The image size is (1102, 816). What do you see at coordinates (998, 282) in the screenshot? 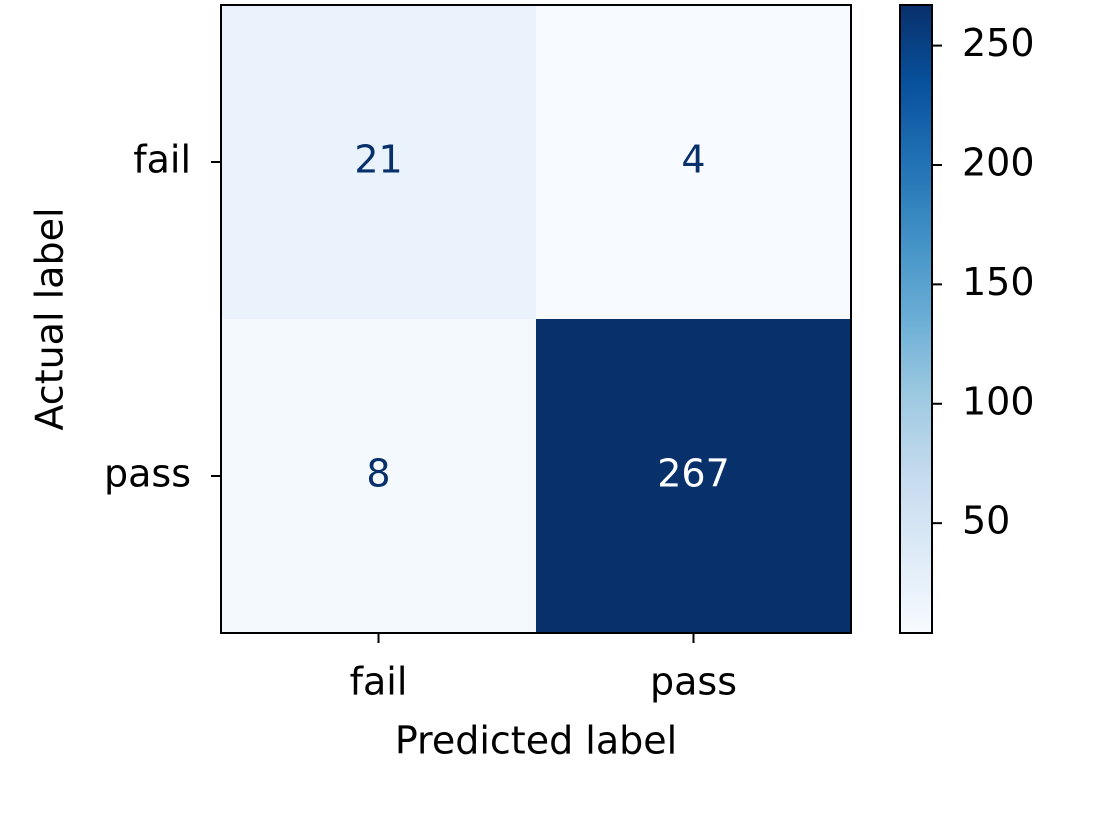
I see `colorbar-tick-label: 150` at bounding box center [998, 282].